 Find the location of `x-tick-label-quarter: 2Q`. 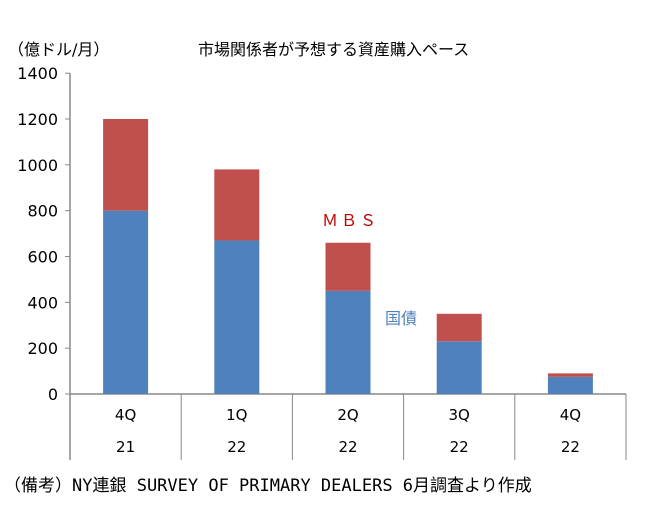

x-tick-label-quarter: 2Q is located at coordinates (347, 415).